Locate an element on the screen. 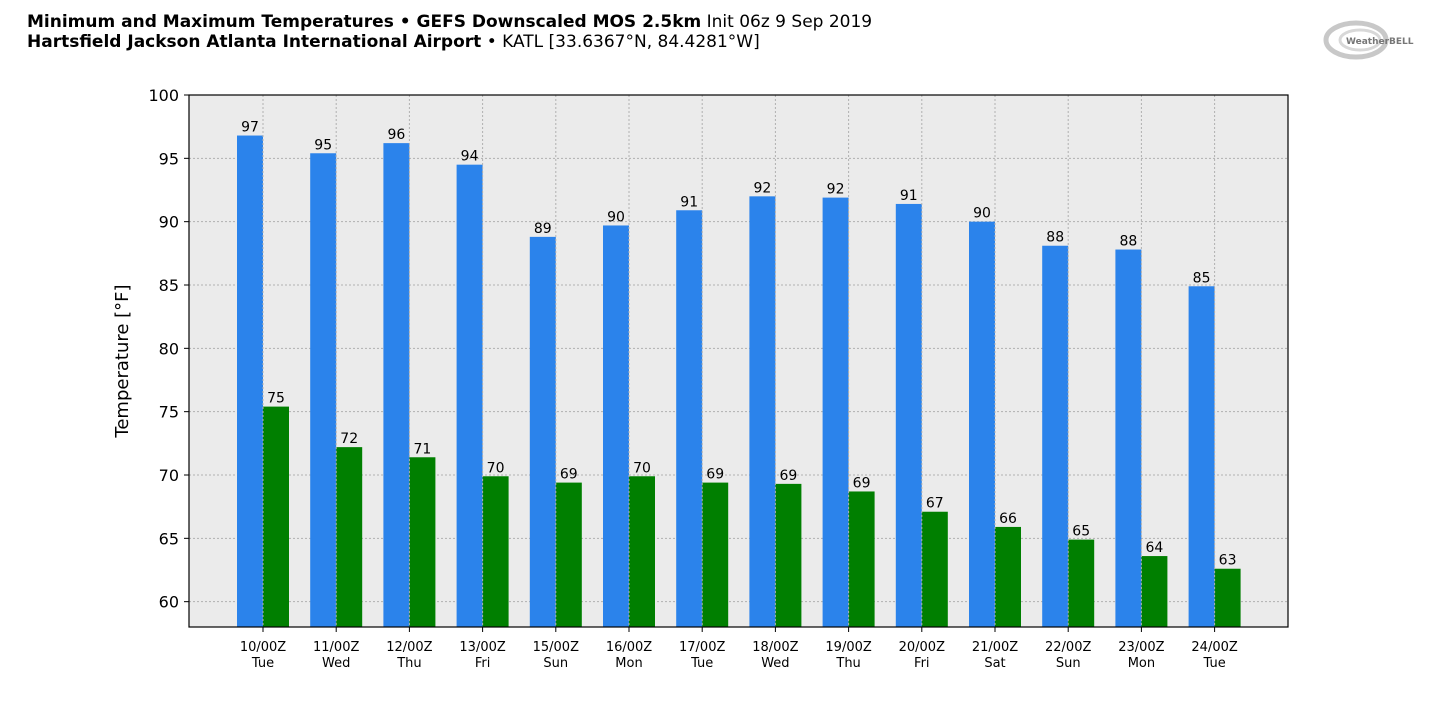 The width and height of the screenshot is (1440, 714). y-tick-label: 95 is located at coordinates (169, 158).